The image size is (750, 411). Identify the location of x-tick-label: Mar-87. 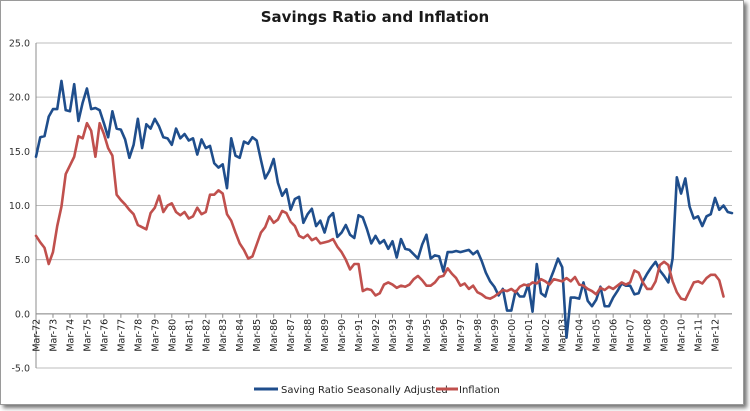
(291, 335).